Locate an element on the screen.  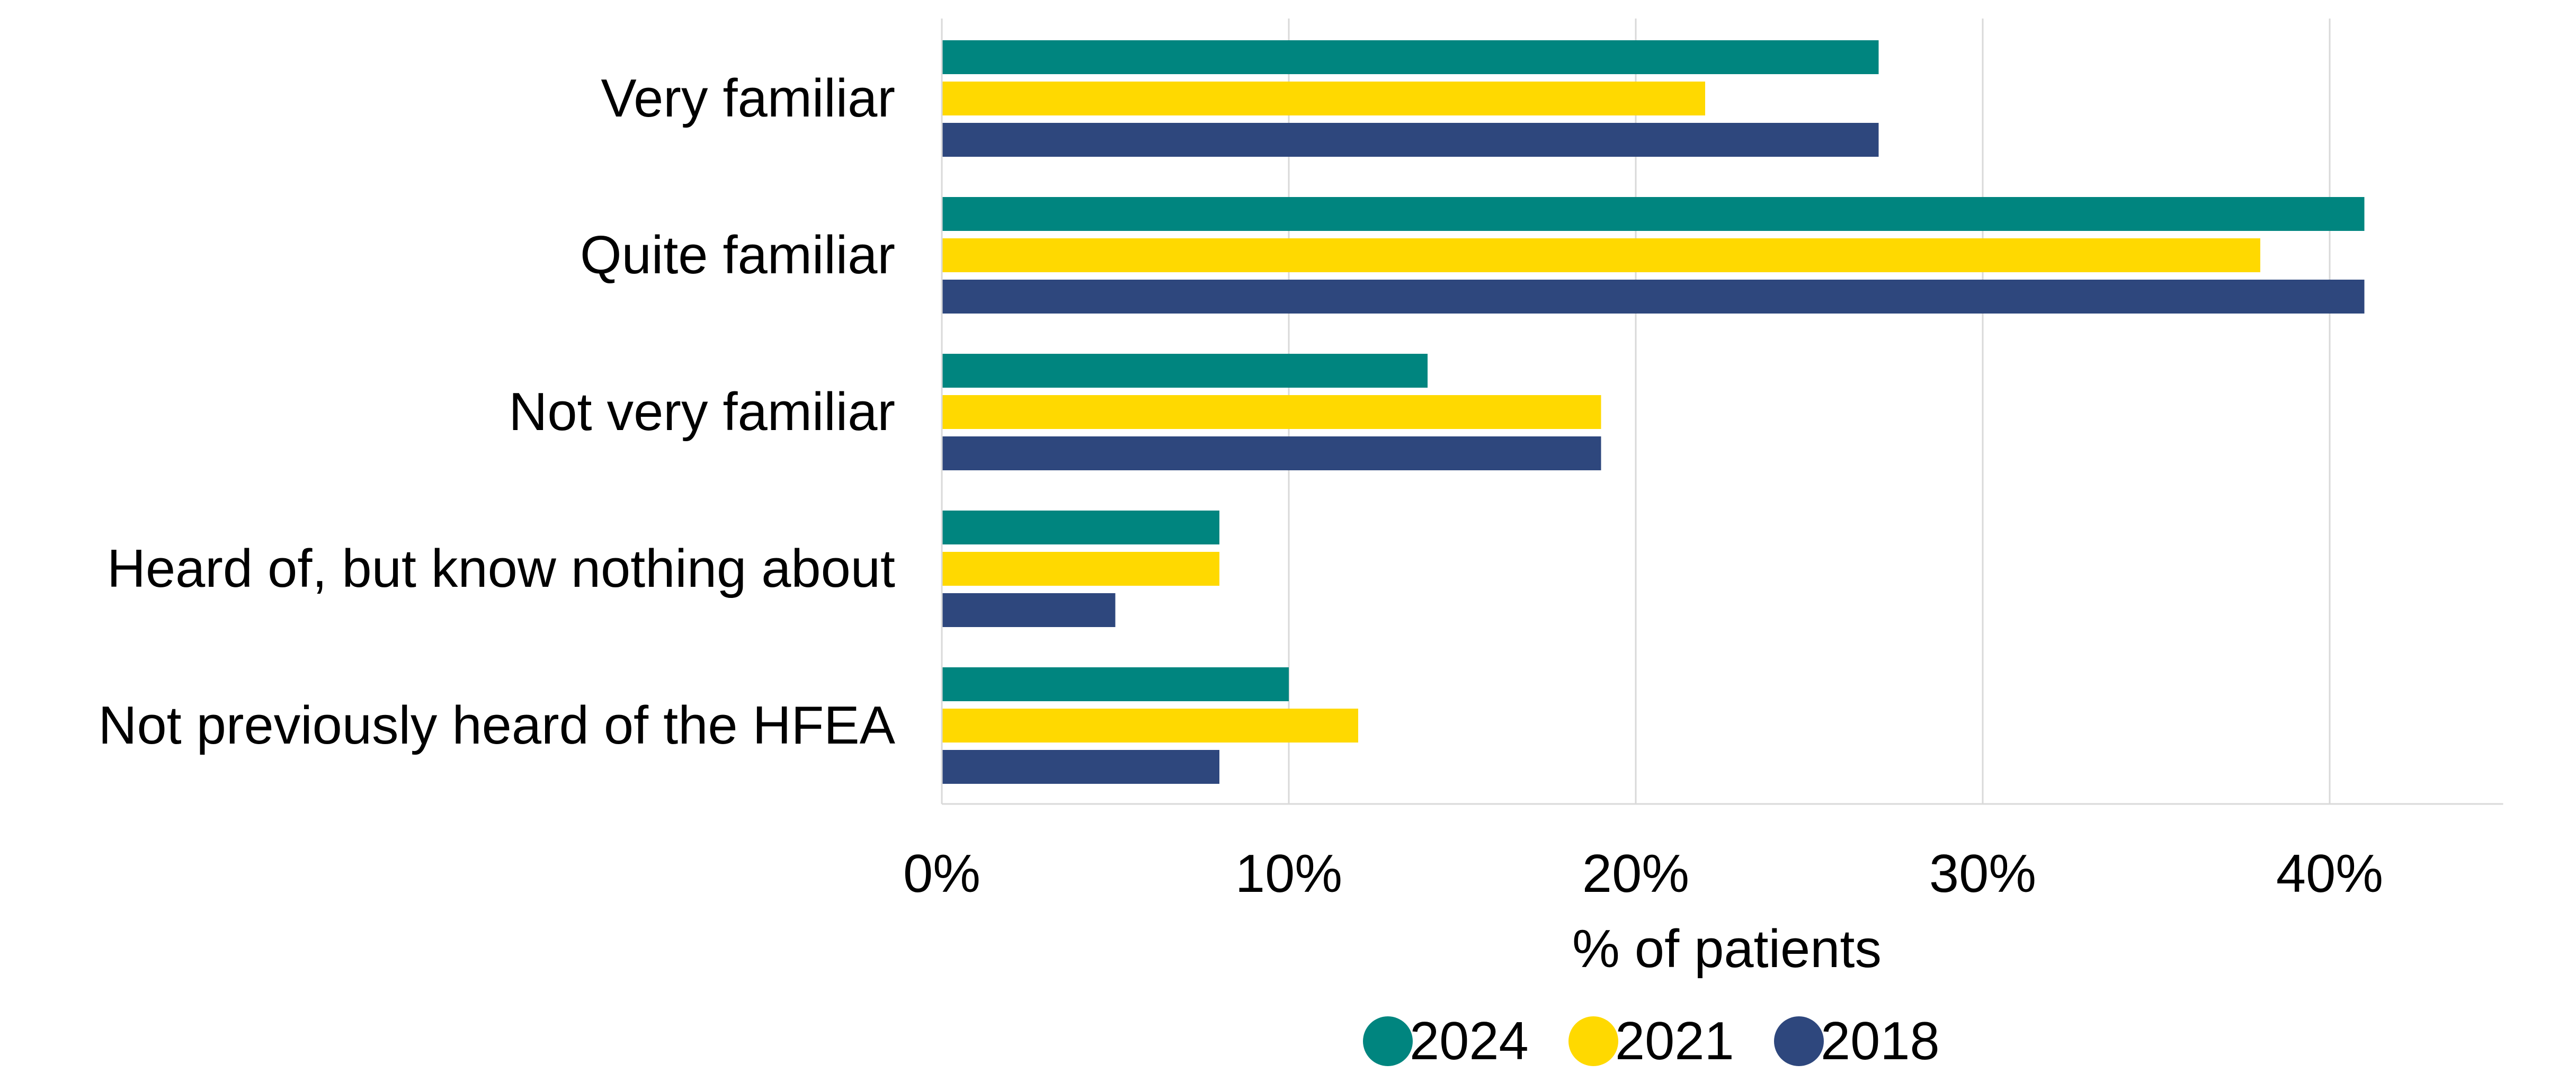
x-tick-labels: 0% 10% 20% 30% 40% is located at coordinates (1643, 874).